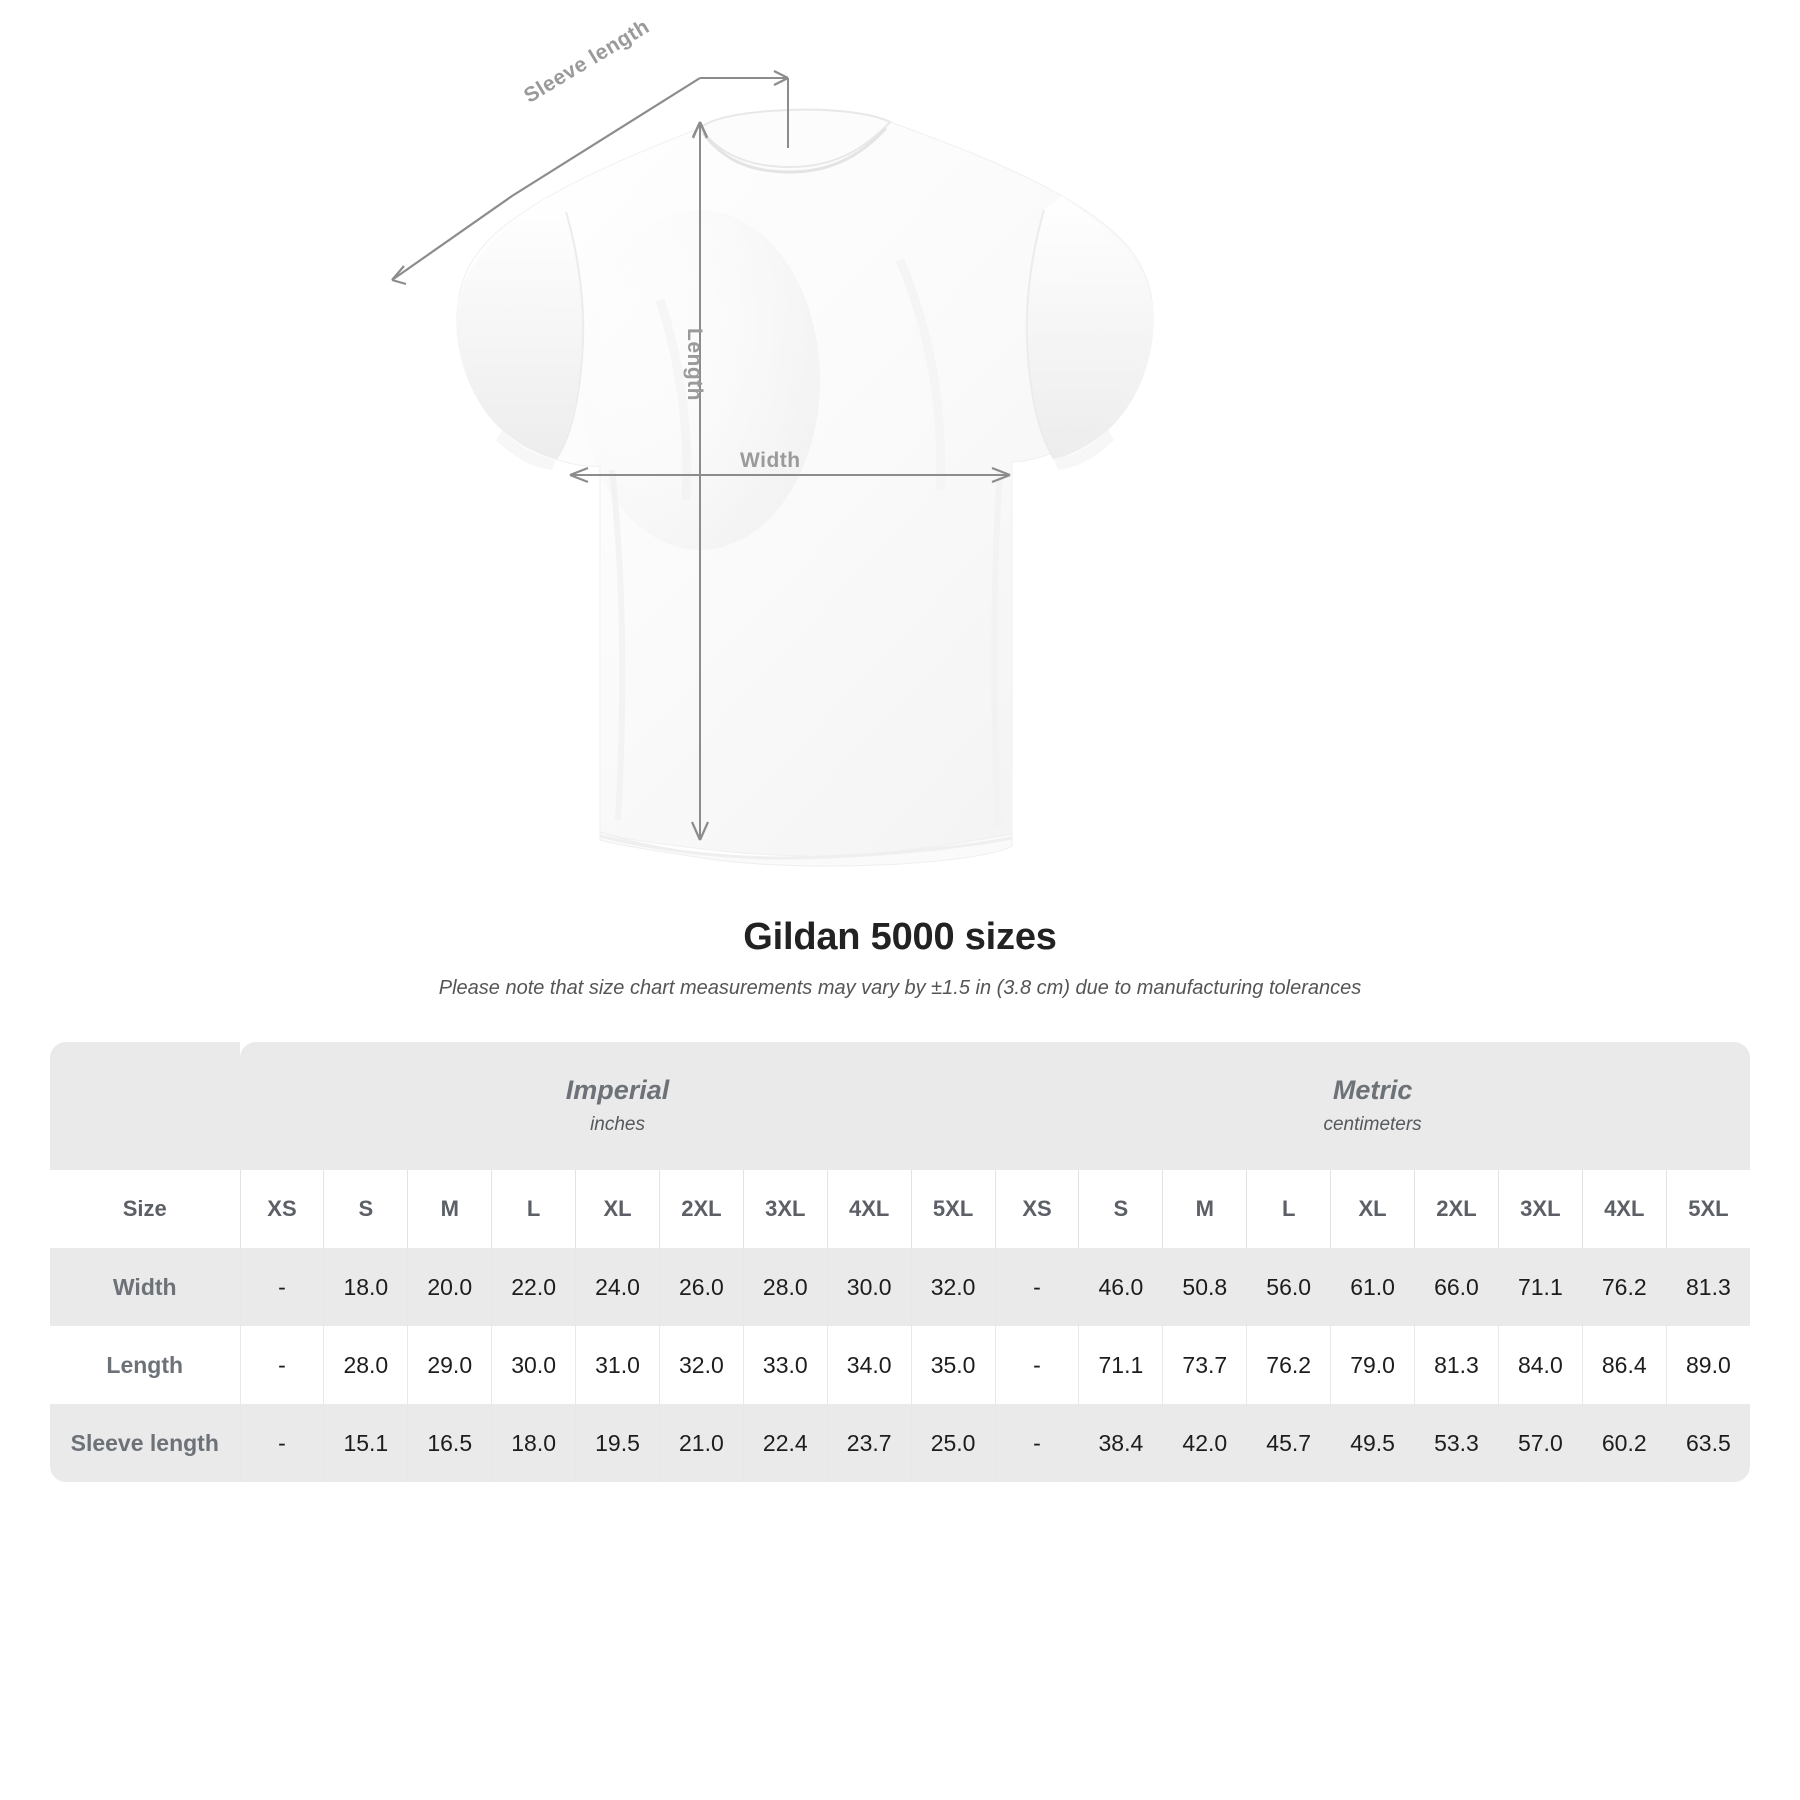 The height and width of the screenshot is (1800, 1800). What do you see at coordinates (1456, 1443) in the screenshot?
I see `cell-sleeve-metric-2xl: 53.3` at bounding box center [1456, 1443].